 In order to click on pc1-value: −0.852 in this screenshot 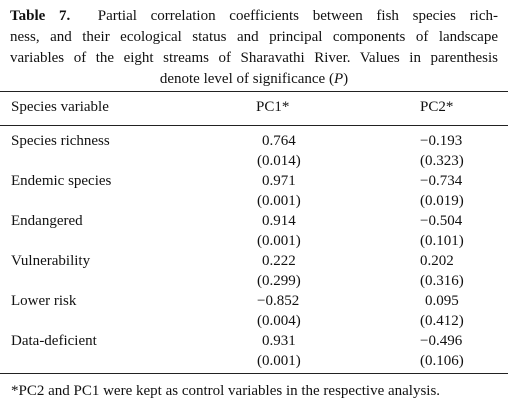, I will do `click(278, 301)`.